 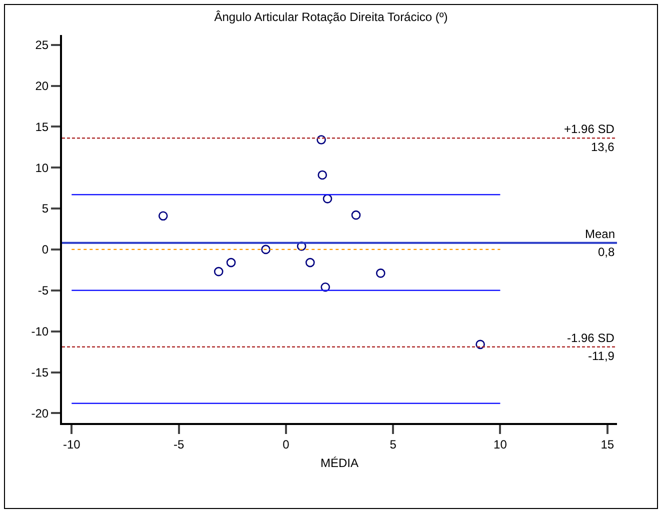 What do you see at coordinates (42, 45) in the screenshot?
I see `y-tick-label: 25` at bounding box center [42, 45].